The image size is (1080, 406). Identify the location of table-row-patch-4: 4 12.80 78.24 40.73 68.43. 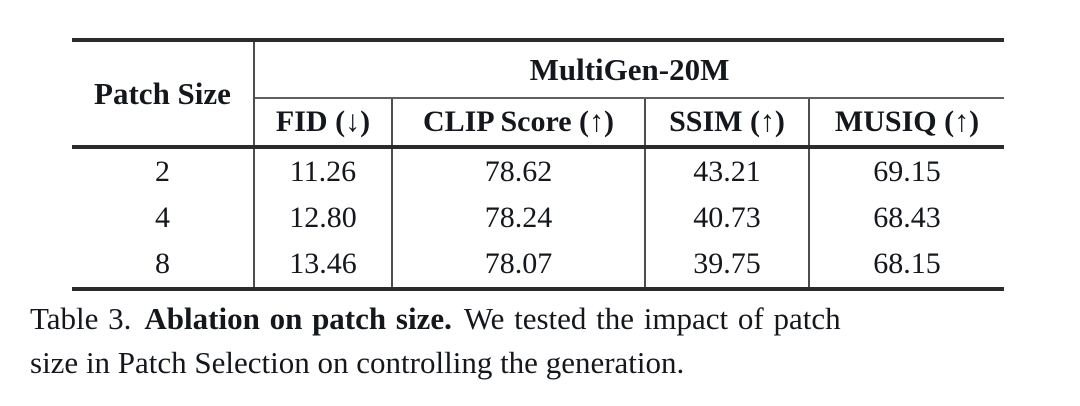
(538, 218).